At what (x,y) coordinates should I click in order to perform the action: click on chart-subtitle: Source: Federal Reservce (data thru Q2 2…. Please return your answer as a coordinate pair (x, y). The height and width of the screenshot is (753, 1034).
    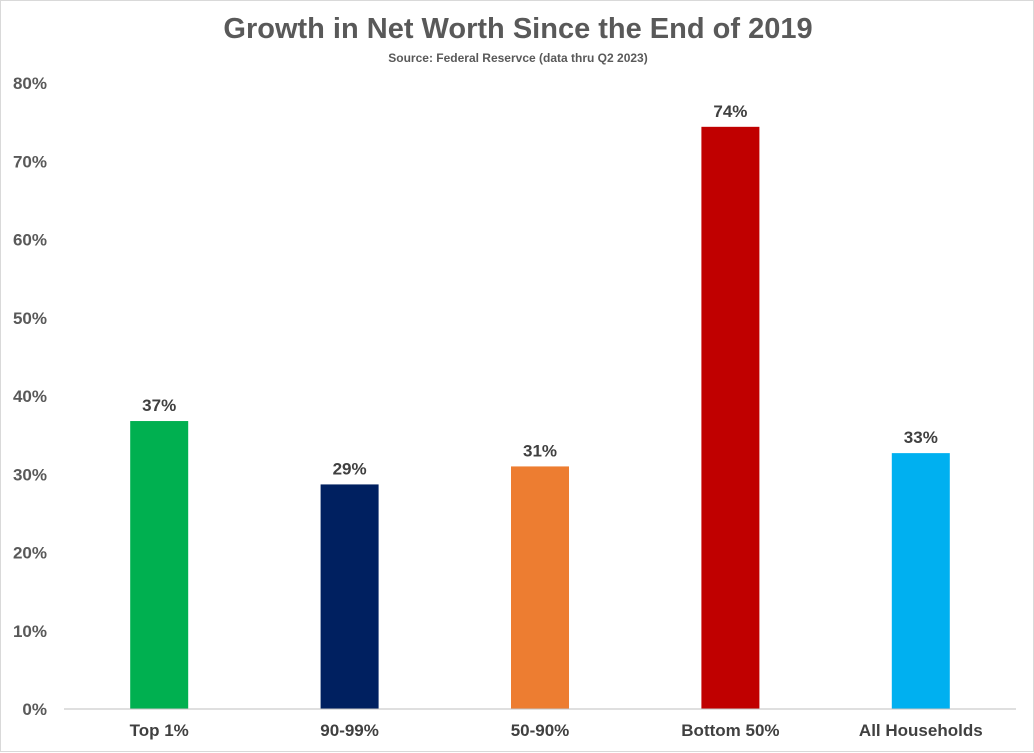
    Looking at the image, I should click on (518, 58).